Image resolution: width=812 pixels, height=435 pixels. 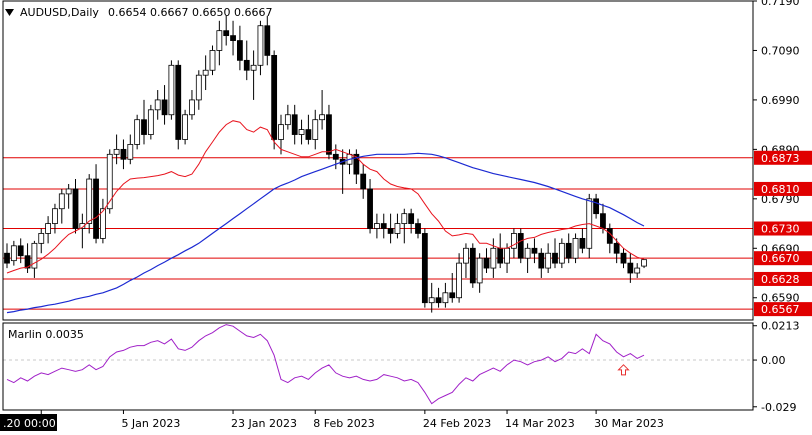 I want to click on level-price-label: 0.6628, so click(x=780, y=279).